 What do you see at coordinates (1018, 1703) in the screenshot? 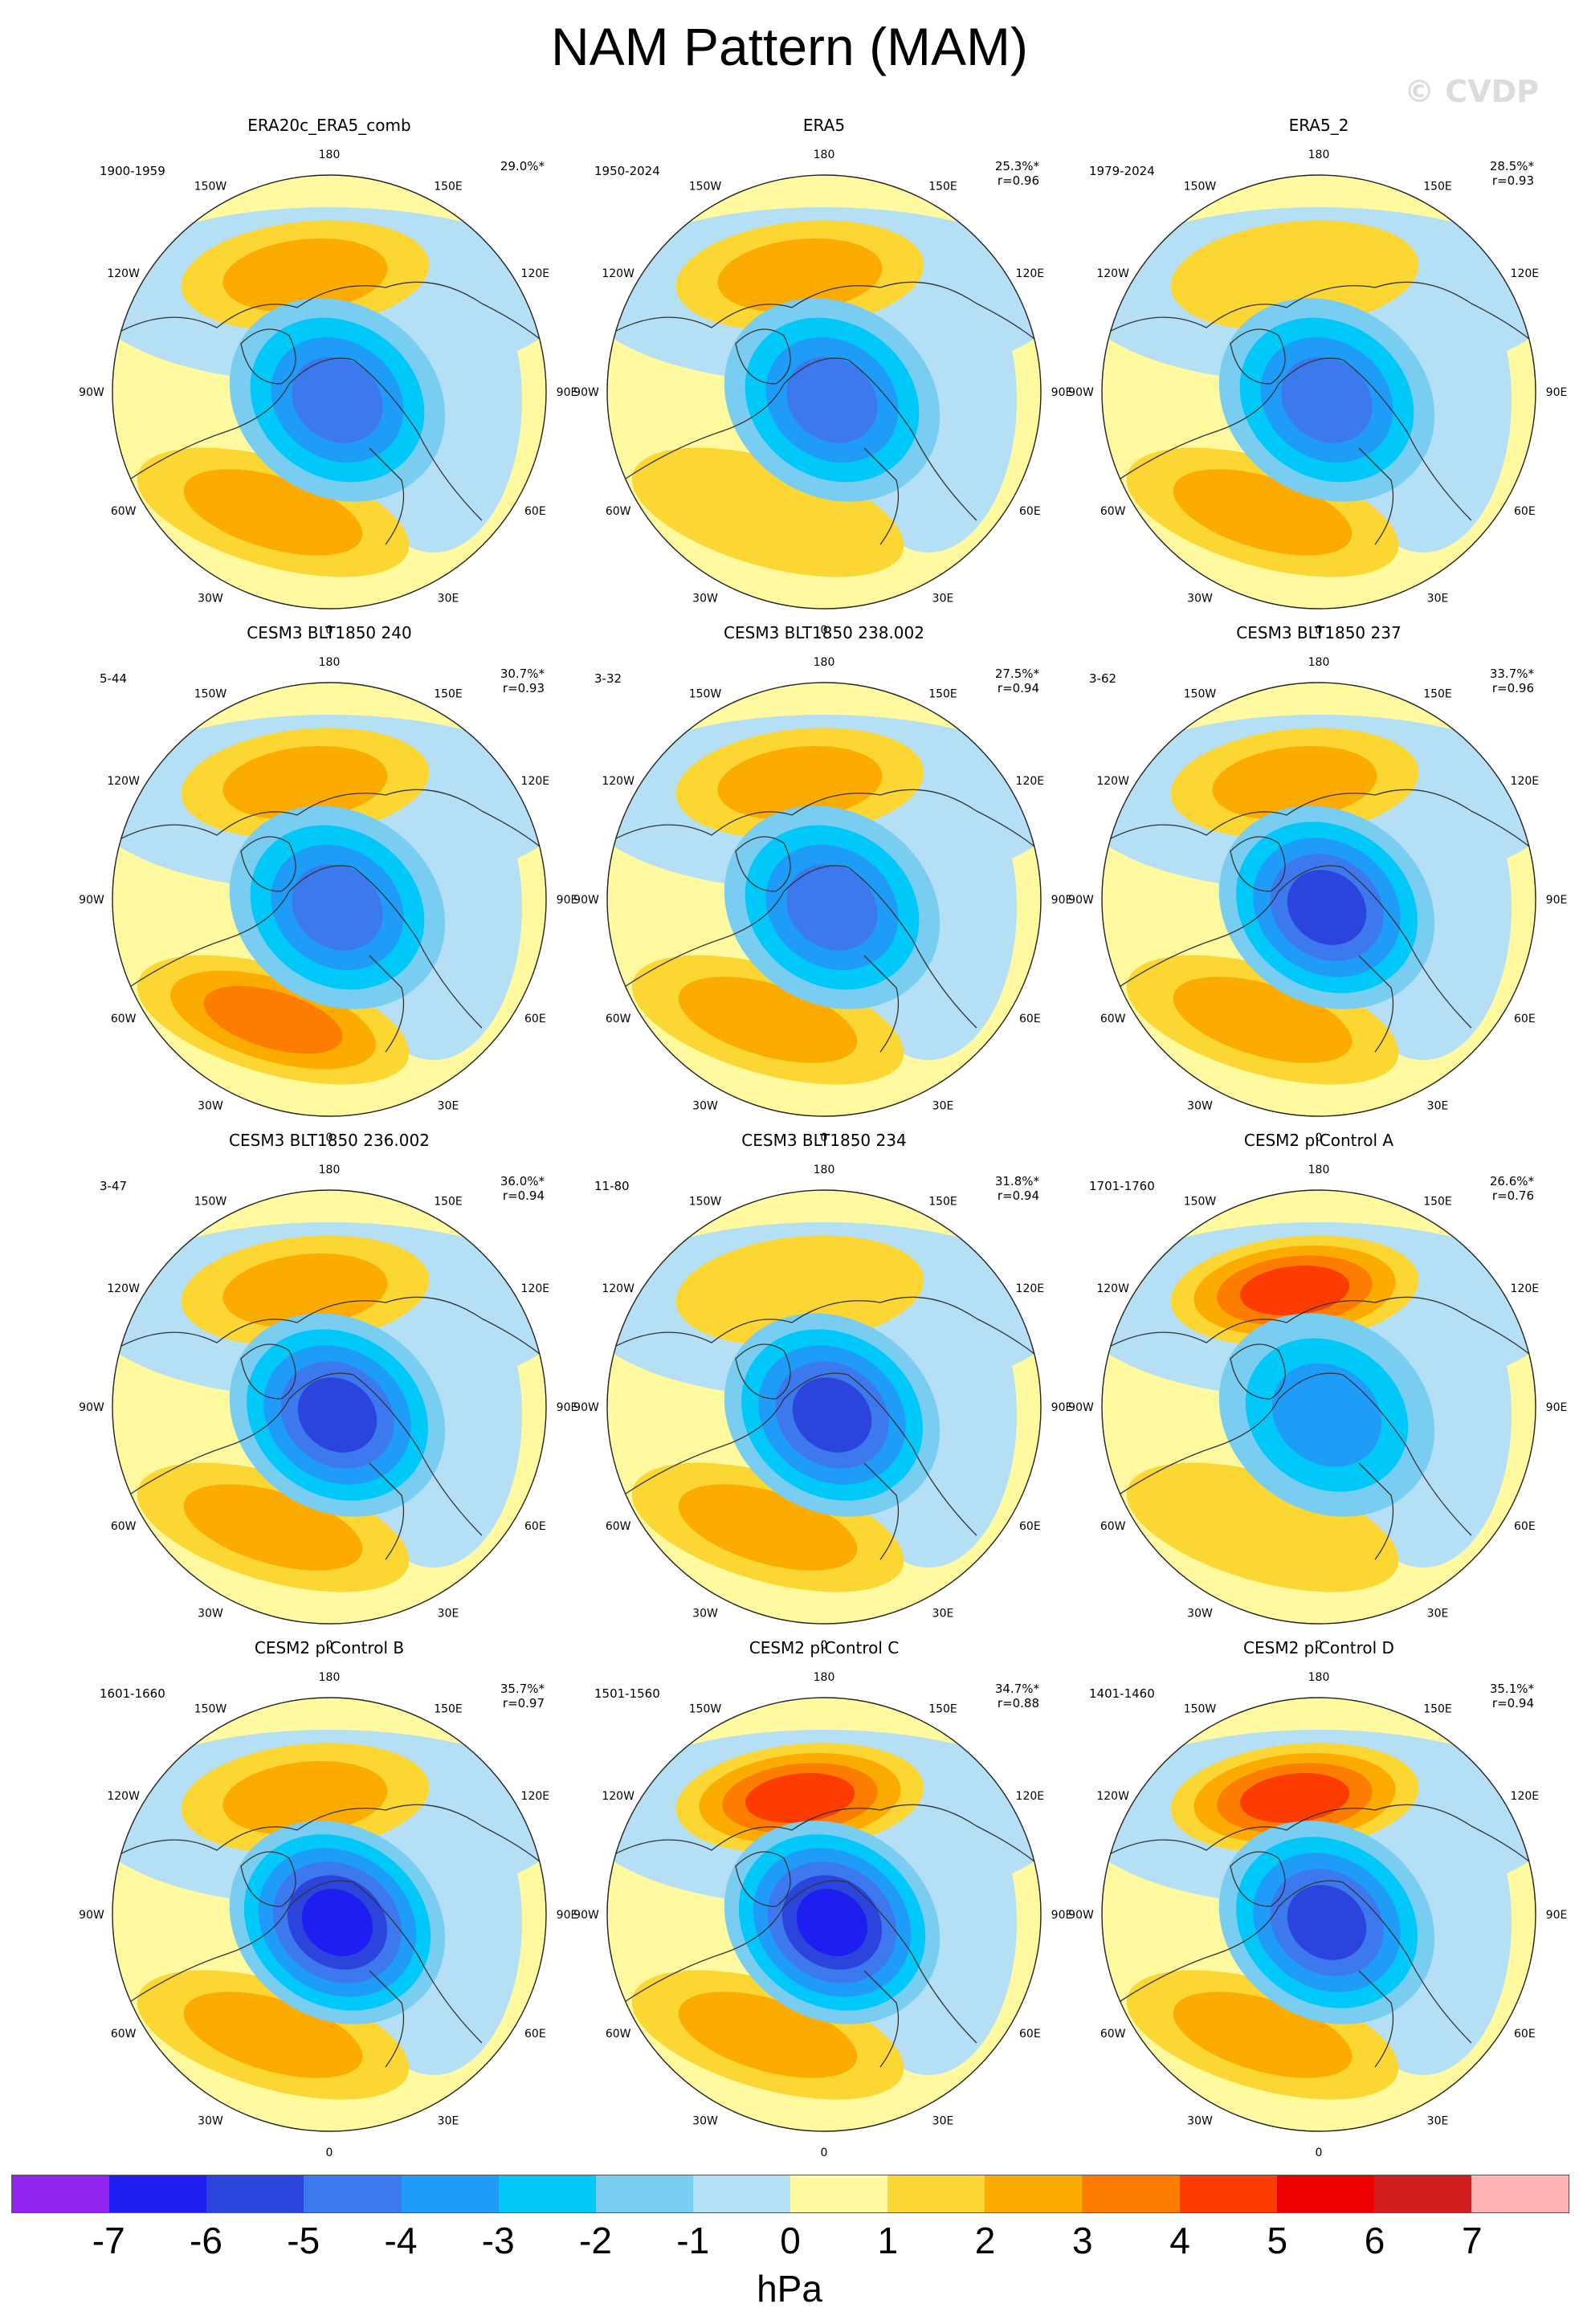
I see `pattern-correlation: r=0.88` at bounding box center [1018, 1703].